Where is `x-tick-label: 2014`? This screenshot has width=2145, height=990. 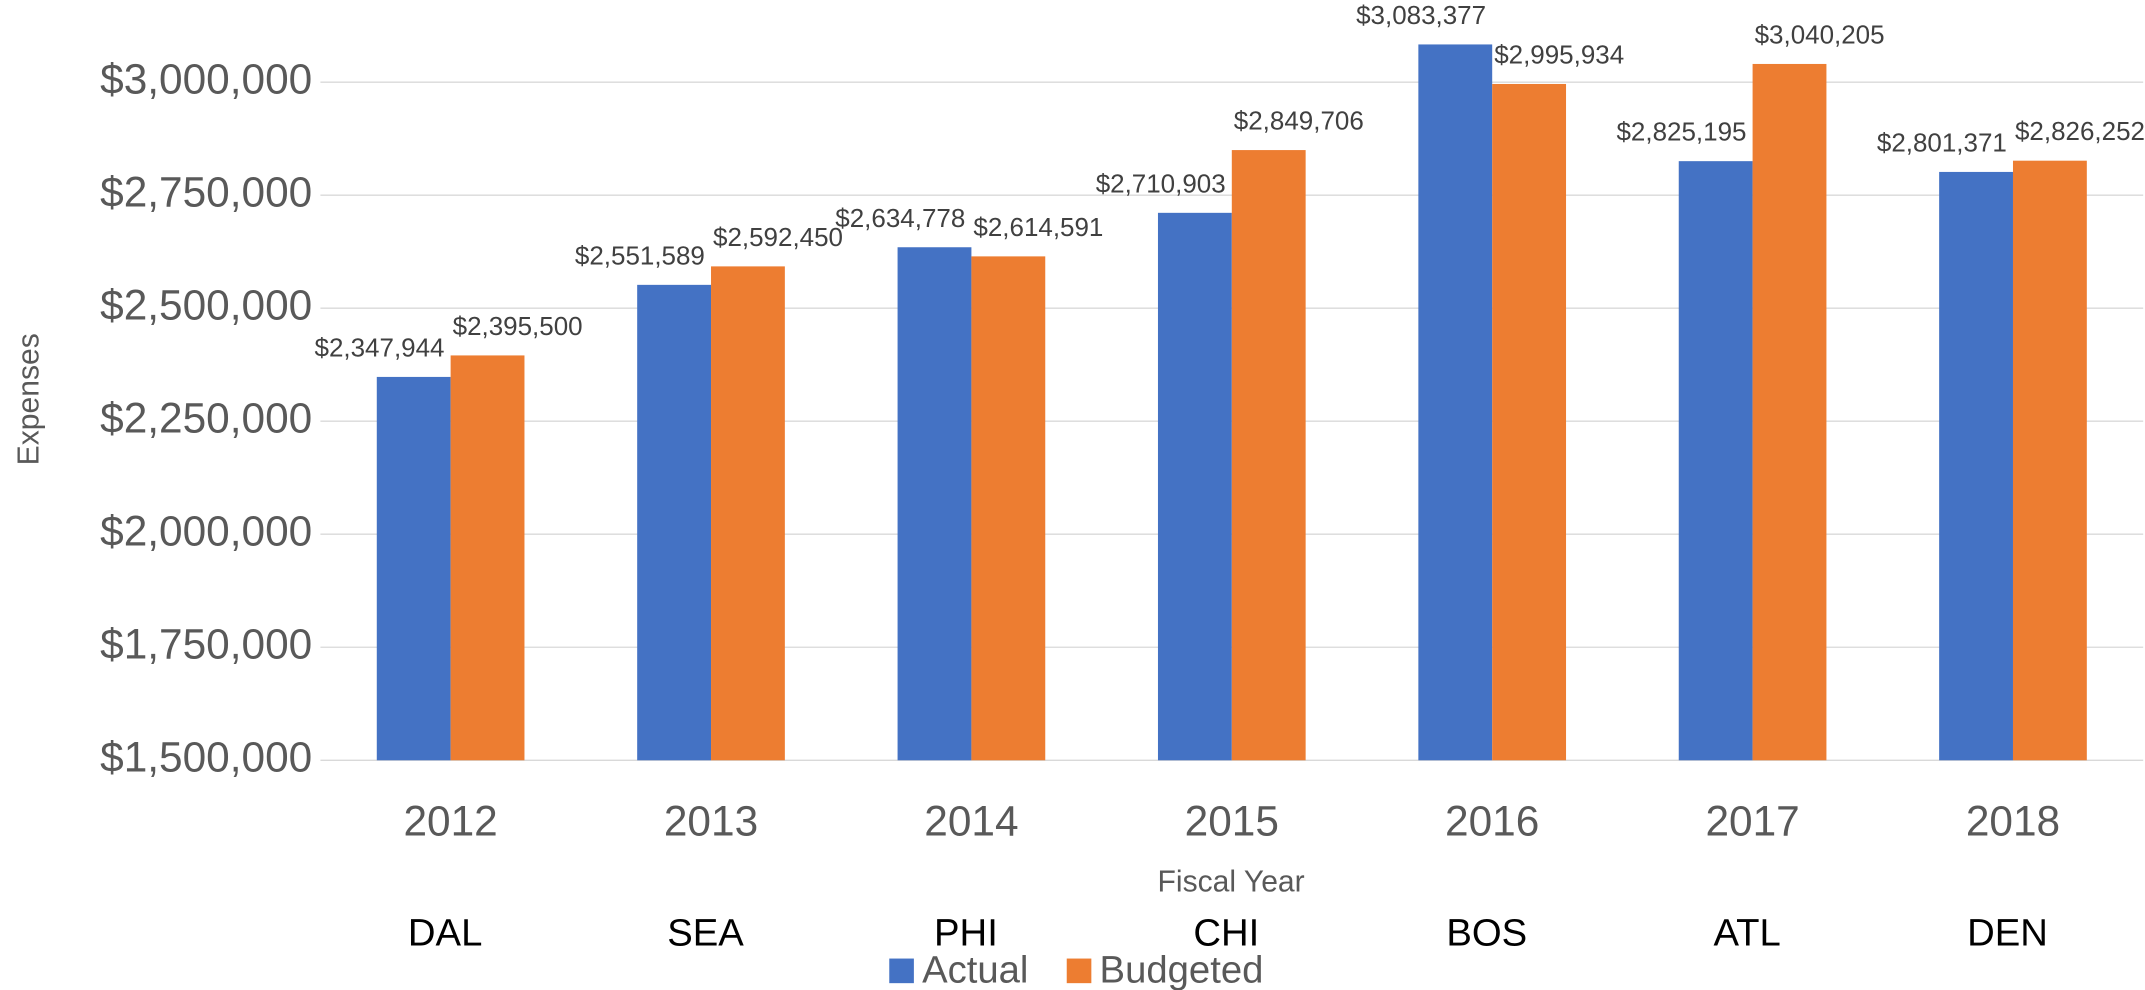 x-tick-label: 2014 is located at coordinates (971, 821).